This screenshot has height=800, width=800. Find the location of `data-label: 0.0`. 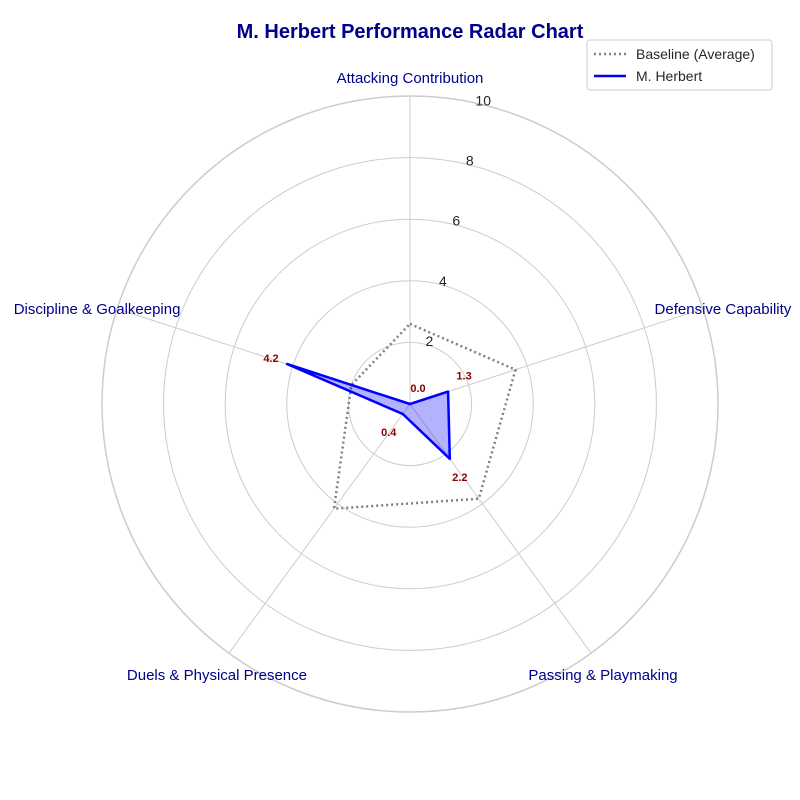

data-label: 0.0 is located at coordinates (417, 389).